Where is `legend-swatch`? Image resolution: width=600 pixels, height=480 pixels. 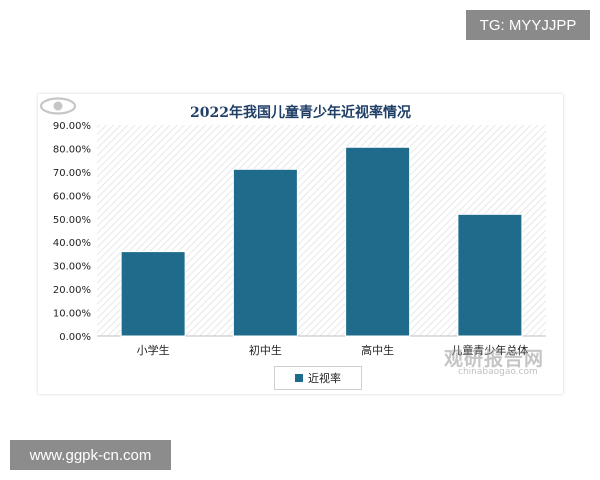
legend-swatch is located at coordinates (299, 378).